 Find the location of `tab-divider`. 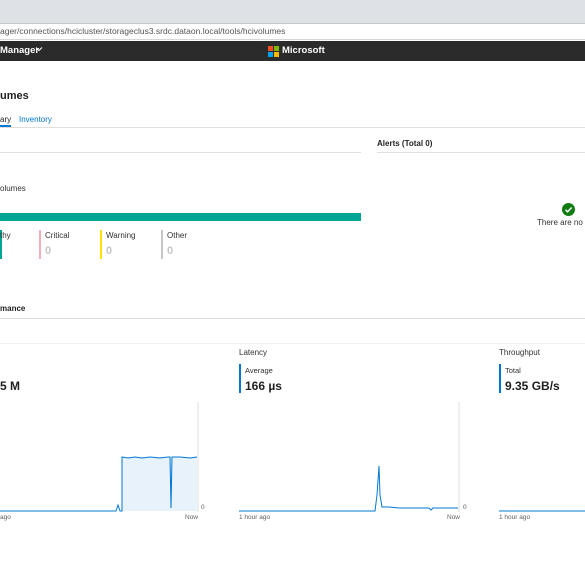

tab-divider is located at coordinates (292, 127).